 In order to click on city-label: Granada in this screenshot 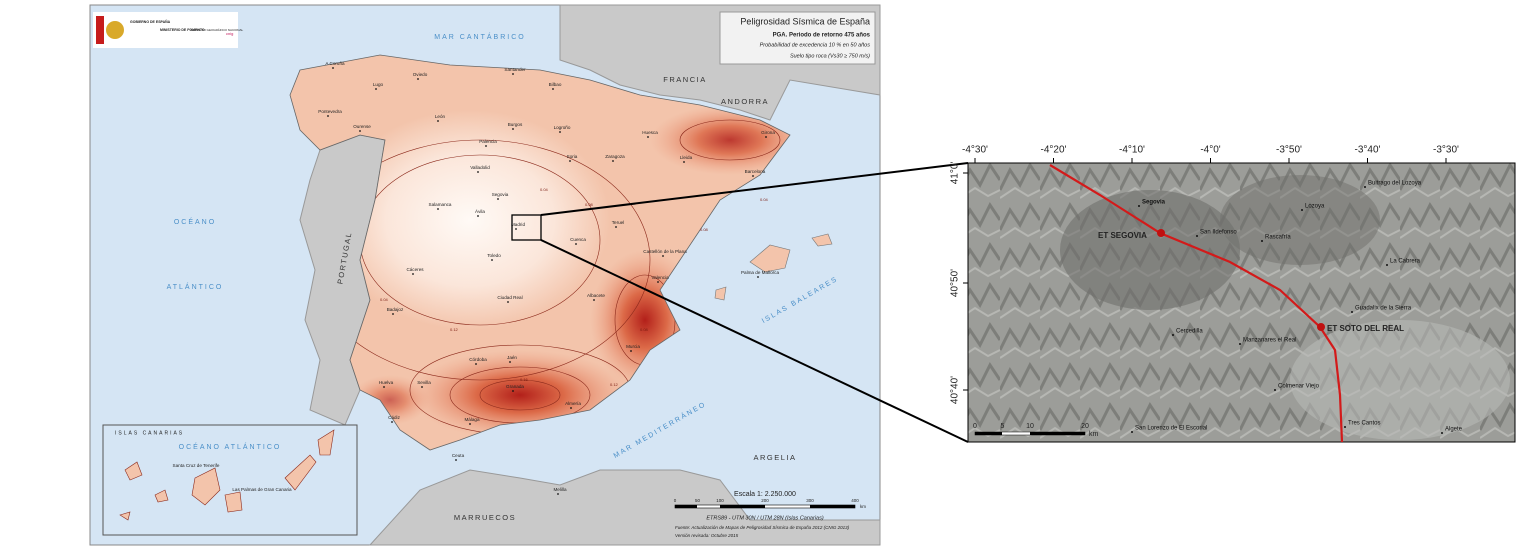, I will do `click(515, 386)`.